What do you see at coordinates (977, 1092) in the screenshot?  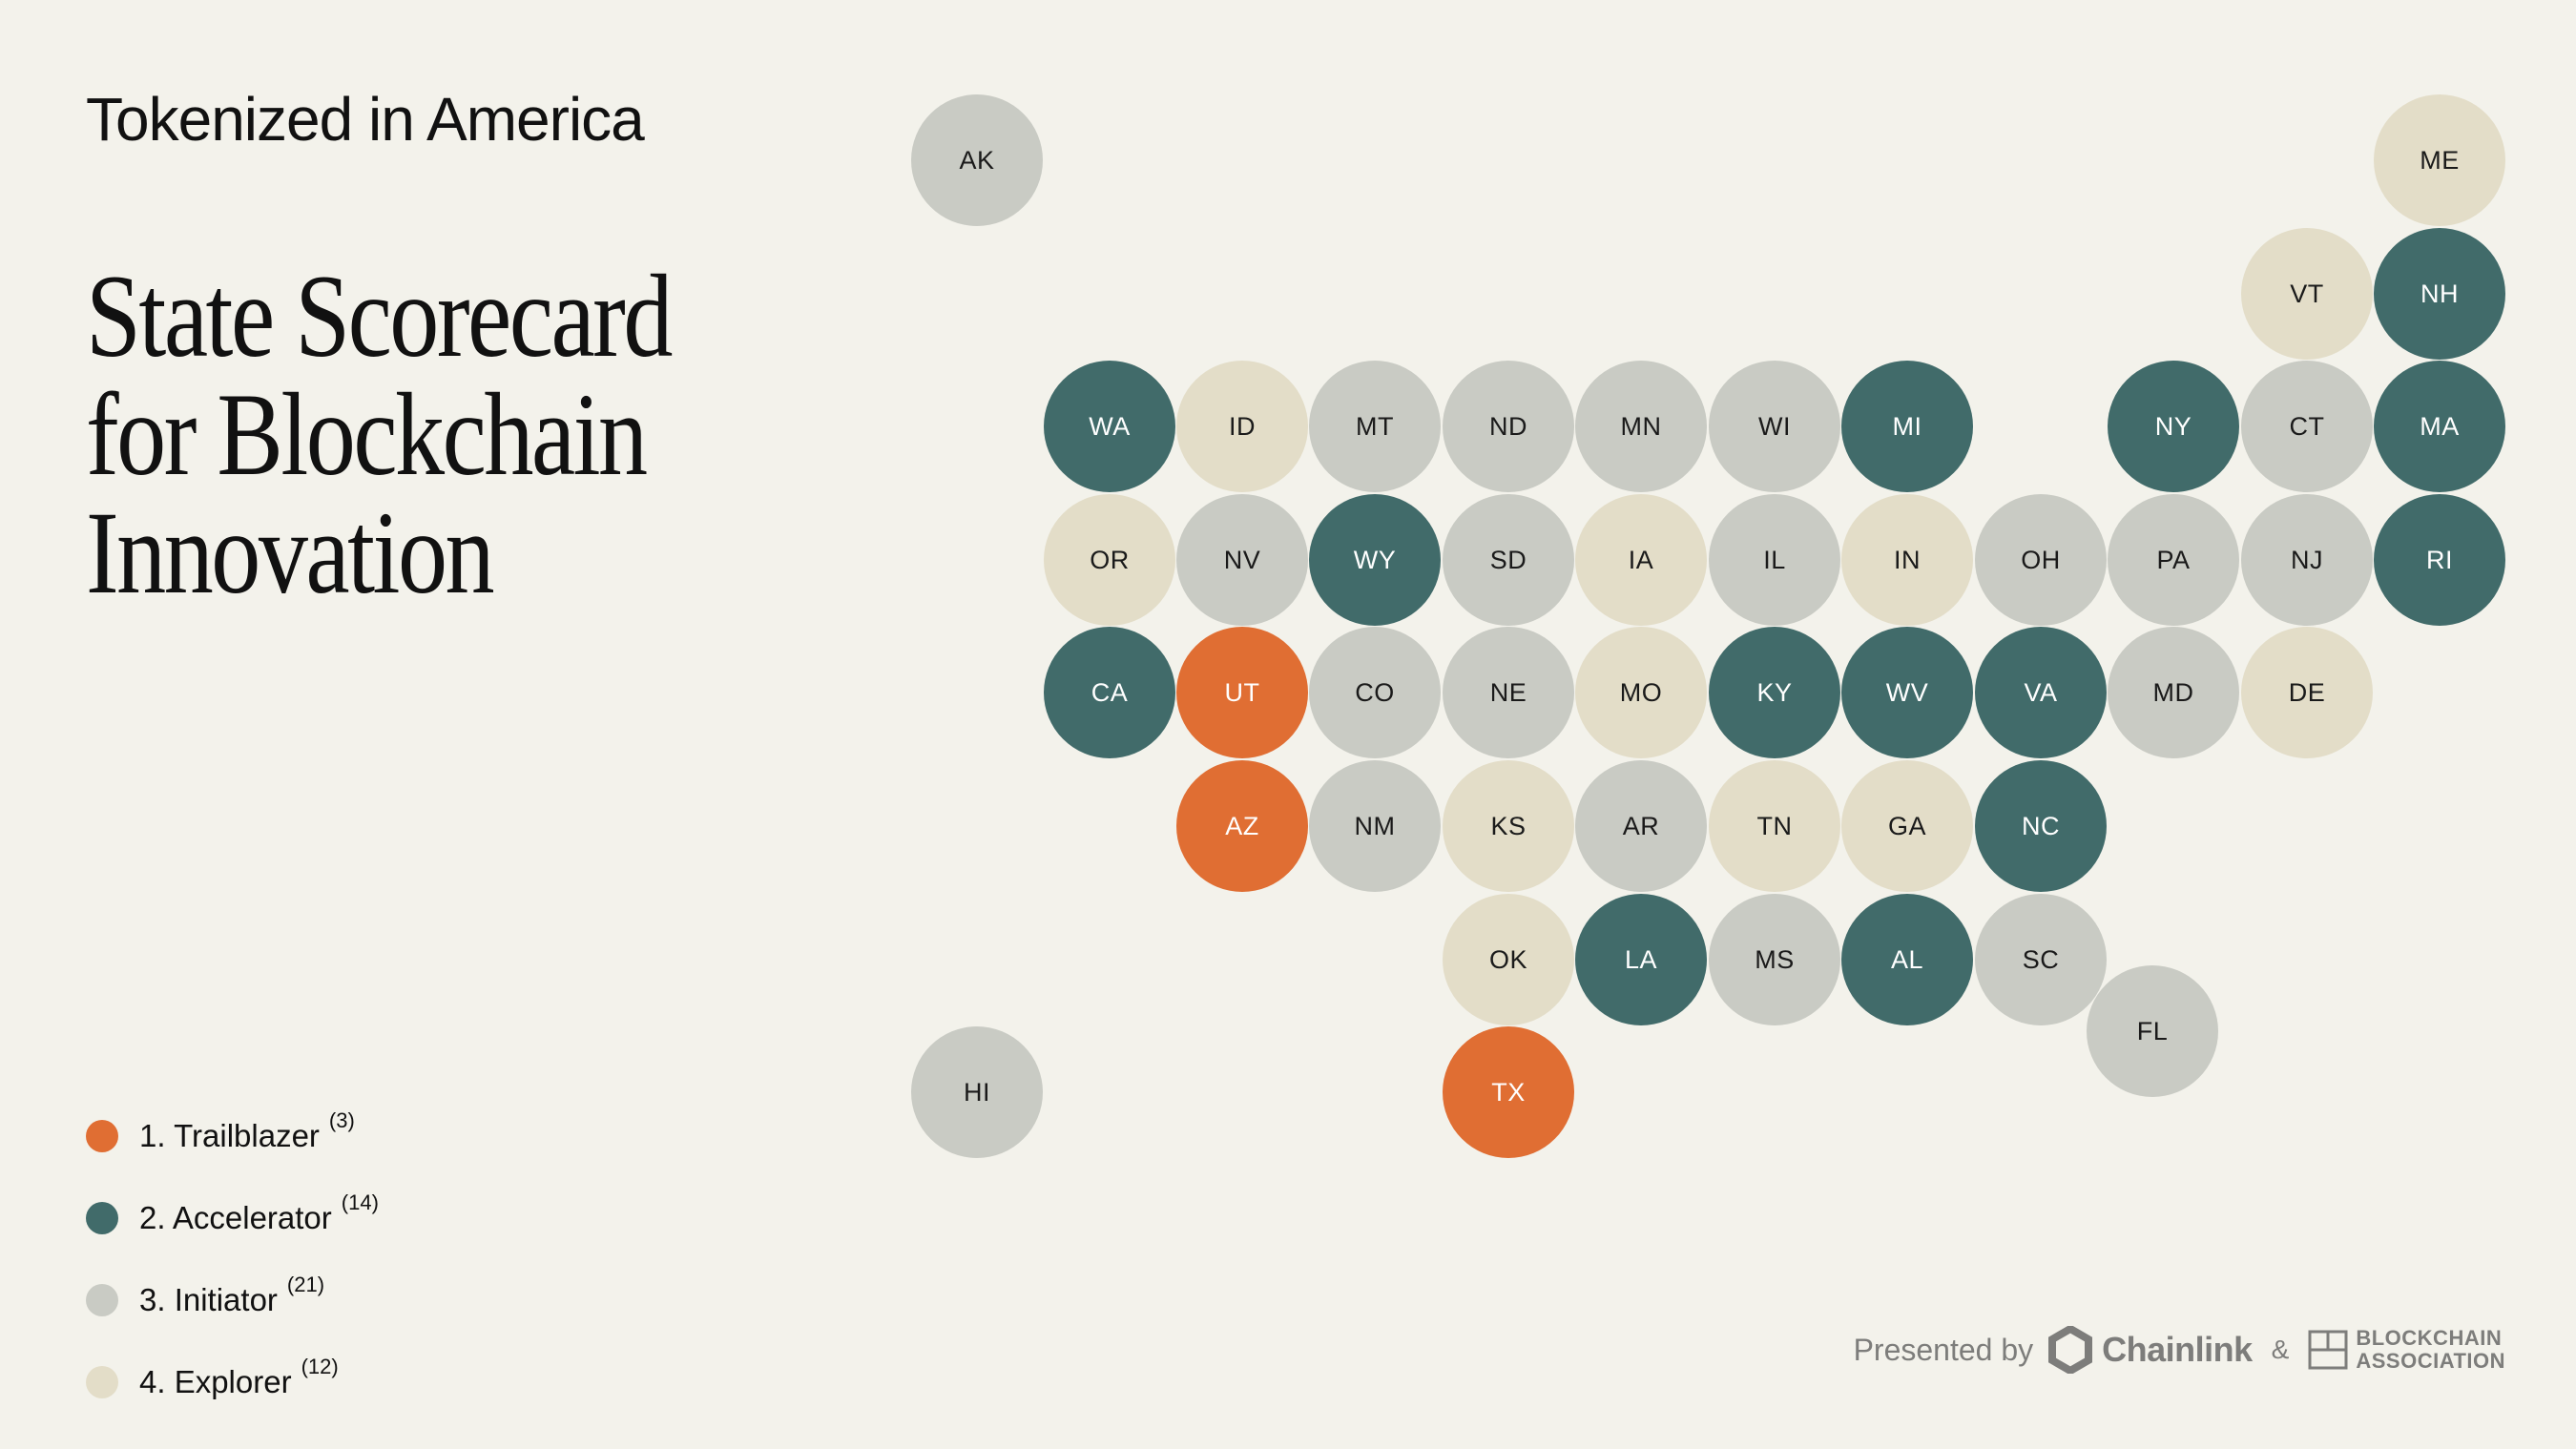 I see `state-tile-hi: HI` at bounding box center [977, 1092].